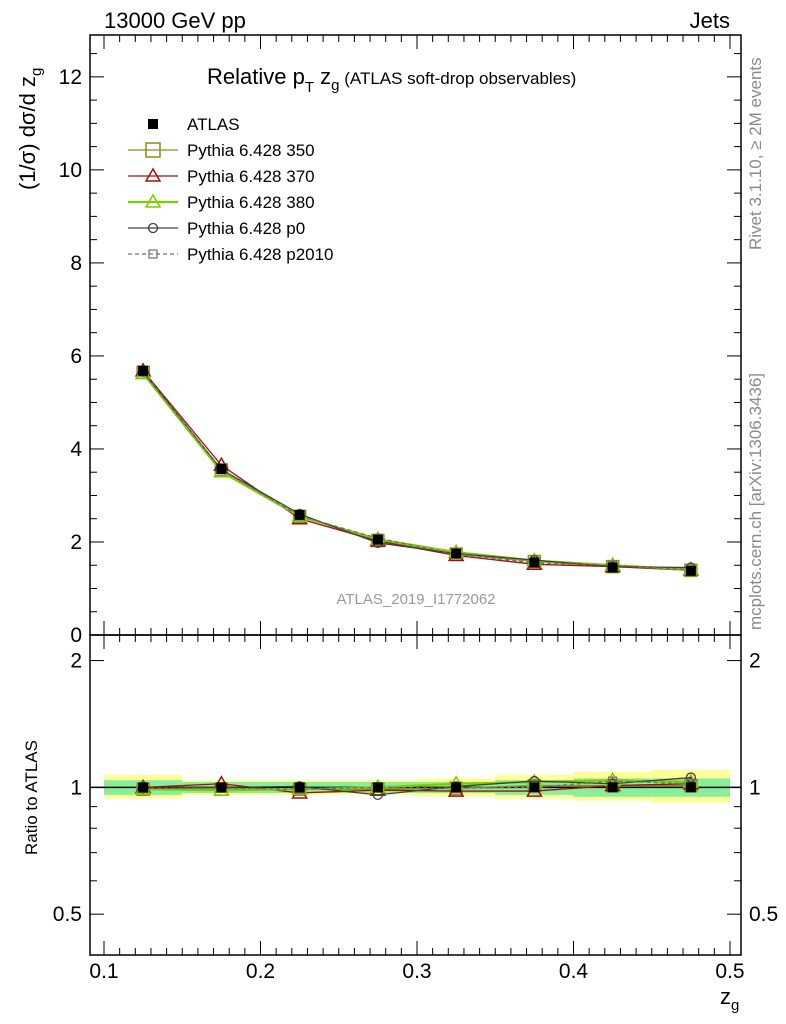  I want to click on header-left: 13000 GeV pp, so click(175, 20).